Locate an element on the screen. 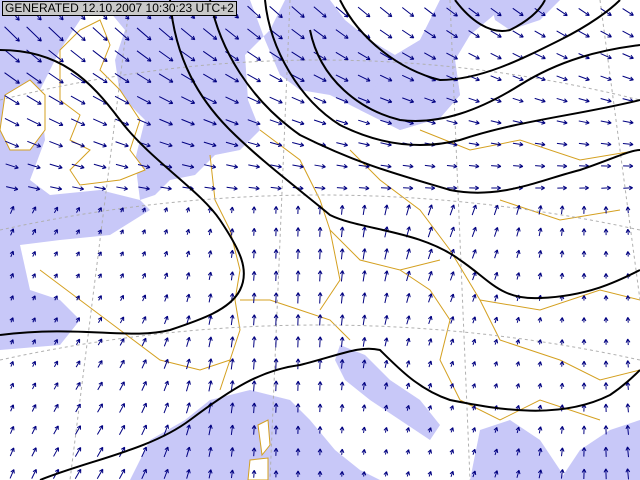 Image resolution: width=640 pixels, height=480 pixels. generated-timestamp: GENERATED 12.10.2007 10:30:23 UTC+2 is located at coordinates (119, 8).